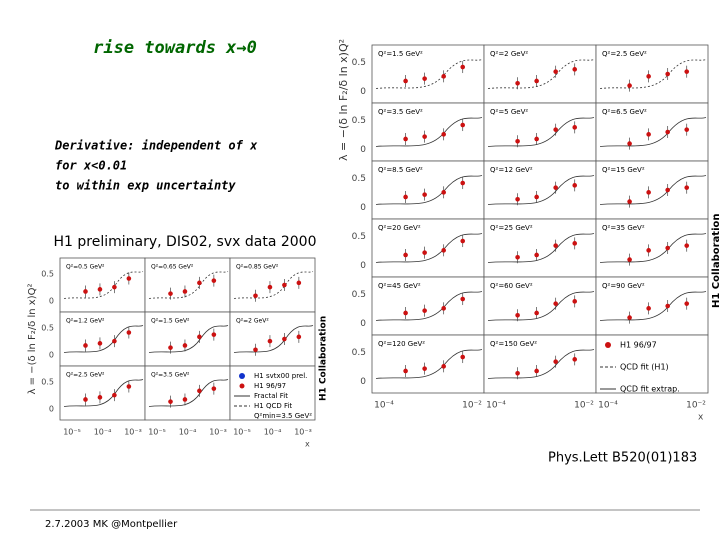  I want to click on legend-label: Fractal Fit, so click(271, 396).